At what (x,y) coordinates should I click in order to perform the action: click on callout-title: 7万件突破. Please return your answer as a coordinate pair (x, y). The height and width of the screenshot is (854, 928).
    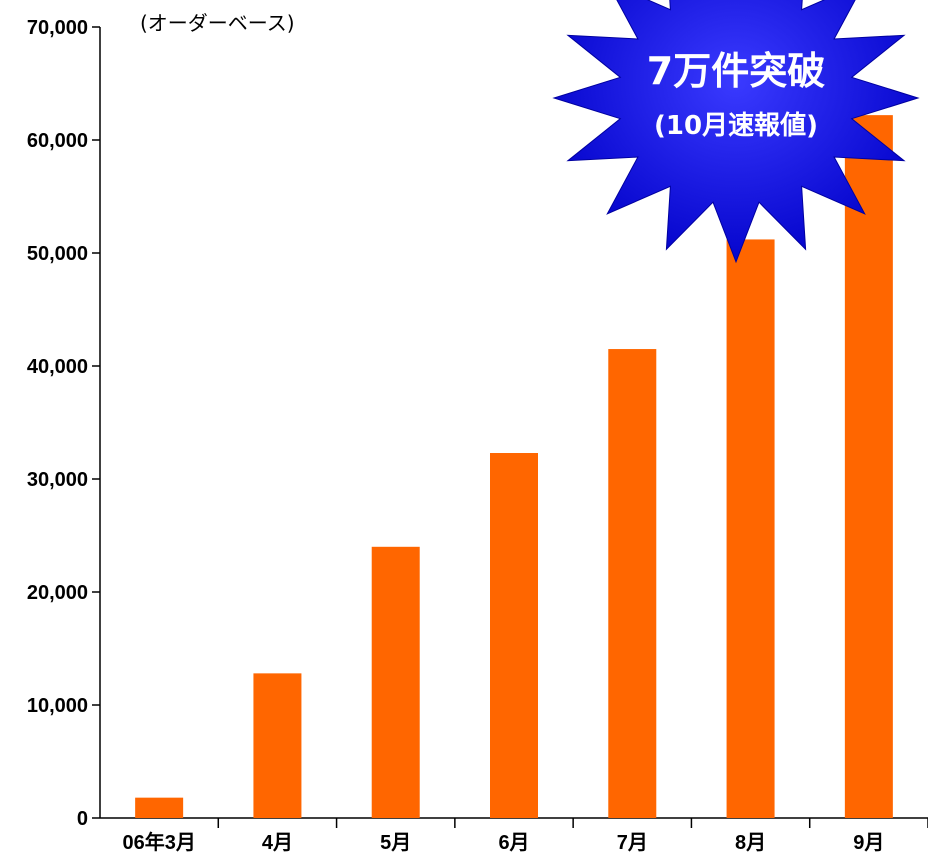
    Looking at the image, I should click on (736, 71).